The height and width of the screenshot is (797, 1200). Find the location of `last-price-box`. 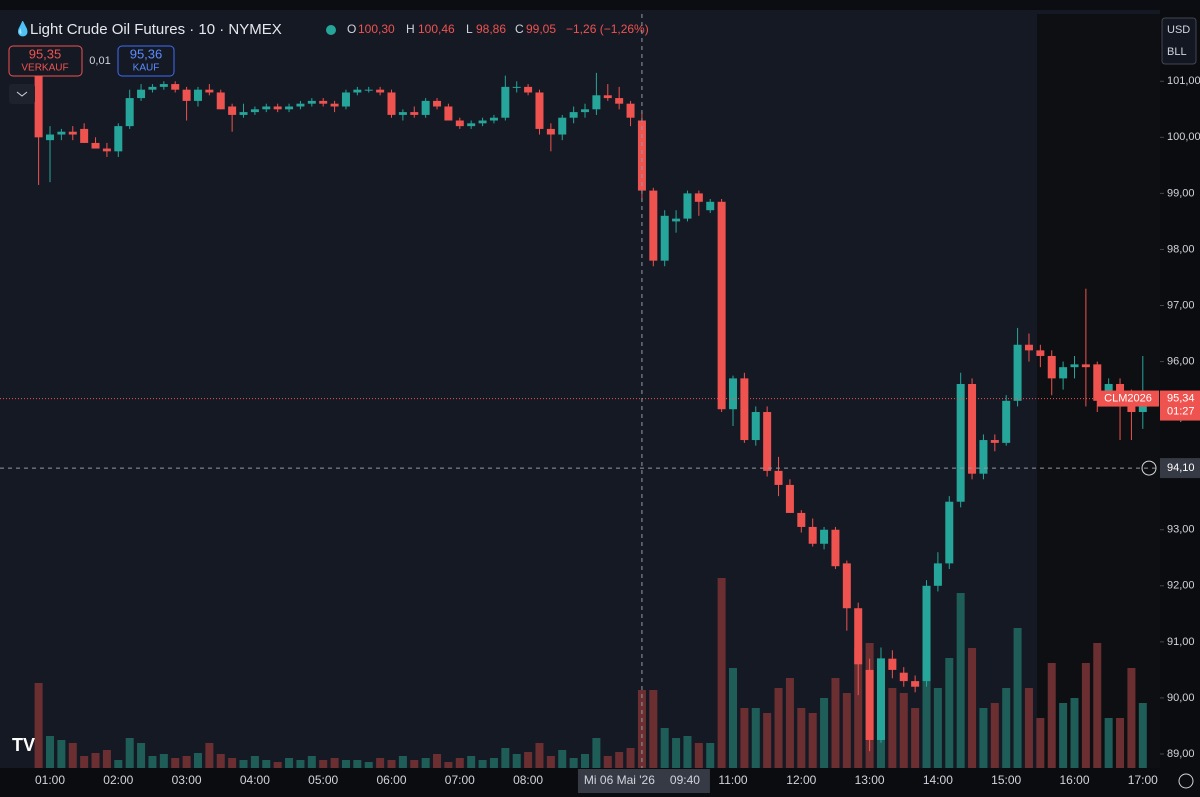

last-price-box is located at coordinates (1180, 405).